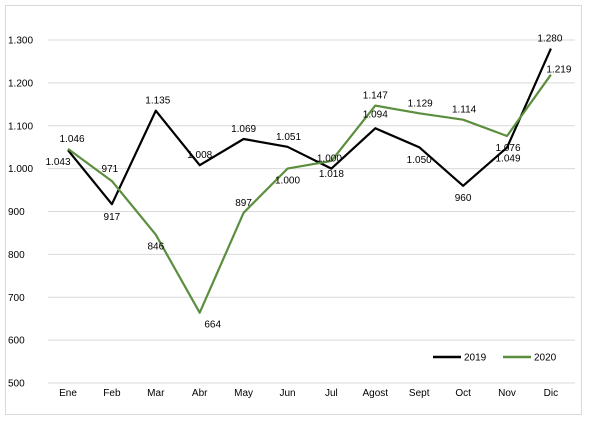 The width and height of the screenshot is (589, 422). Describe the element at coordinates (212, 325) in the screenshot. I see `data-label: 664` at that location.